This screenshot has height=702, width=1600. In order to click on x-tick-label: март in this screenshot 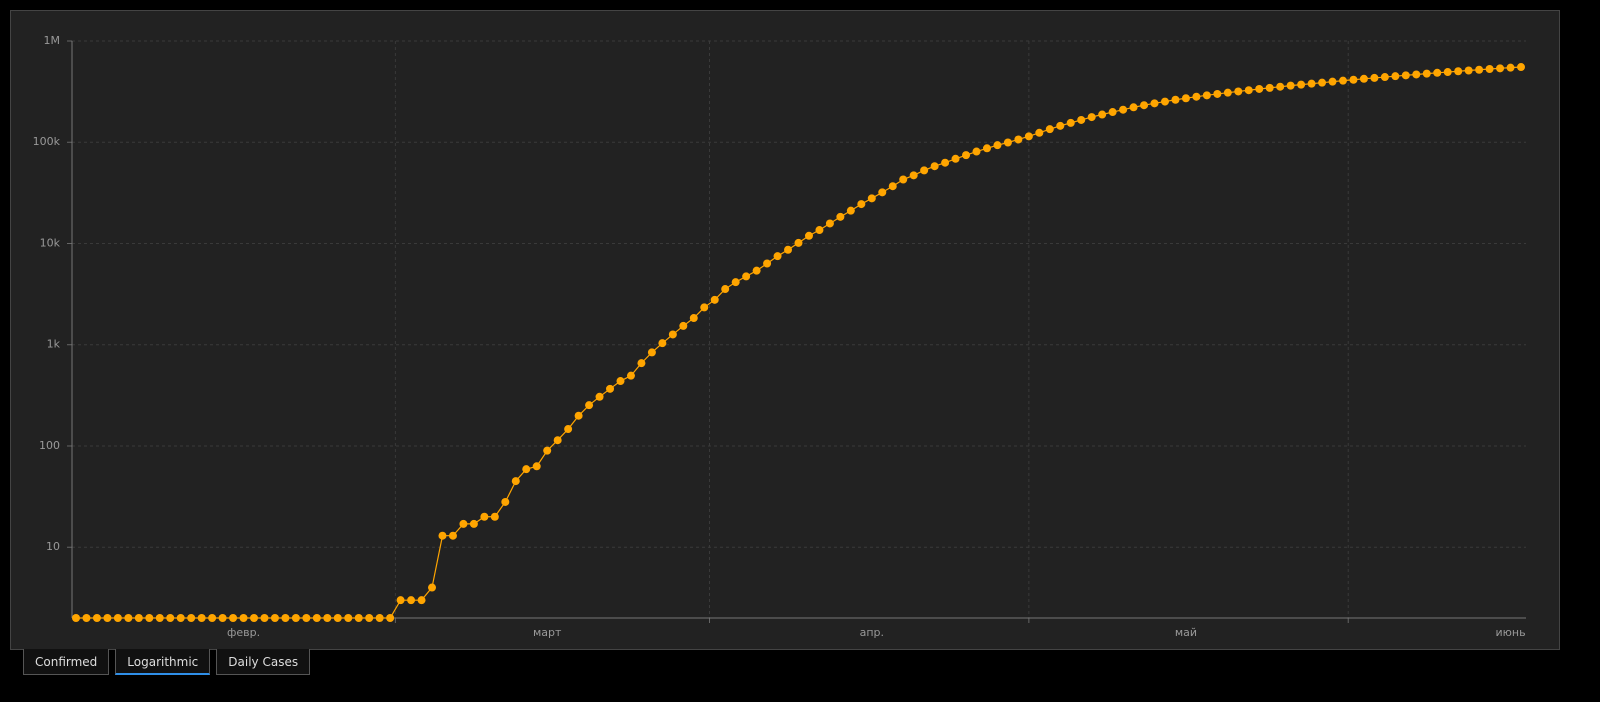, I will do `click(547, 632)`.